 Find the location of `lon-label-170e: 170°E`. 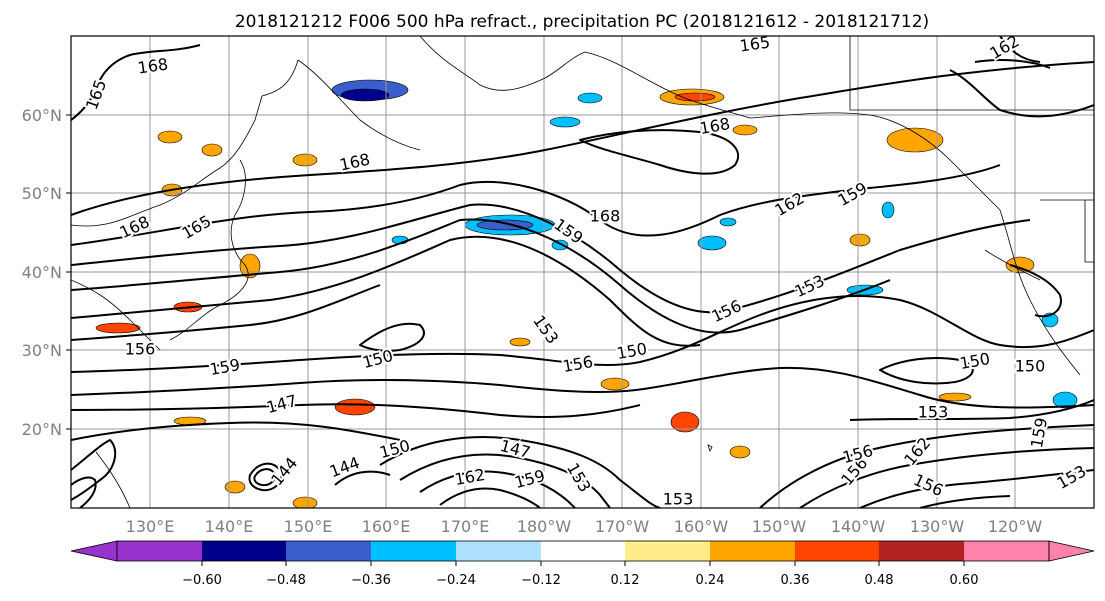

lon-label-170e: 170°E is located at coordinates (465, 526).